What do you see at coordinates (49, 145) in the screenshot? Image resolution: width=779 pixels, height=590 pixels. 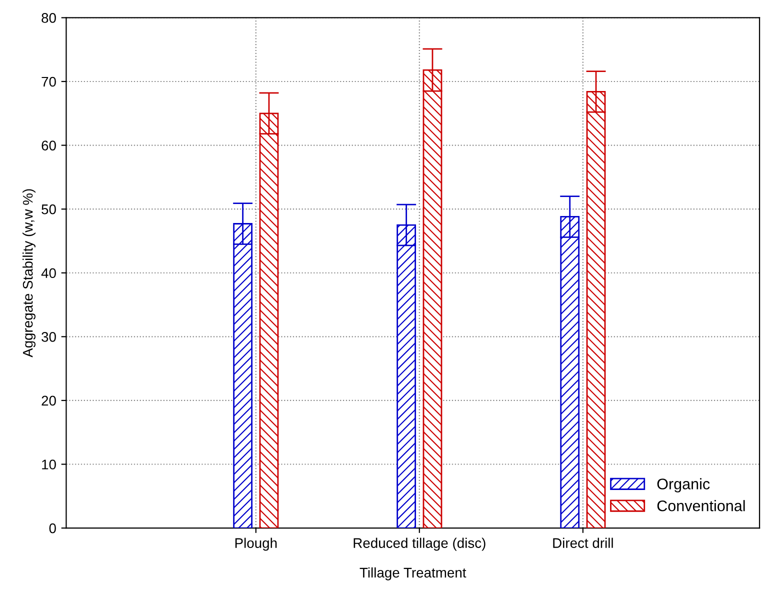 I see `y-tick-label: 60` at bounding box center [49, 145].